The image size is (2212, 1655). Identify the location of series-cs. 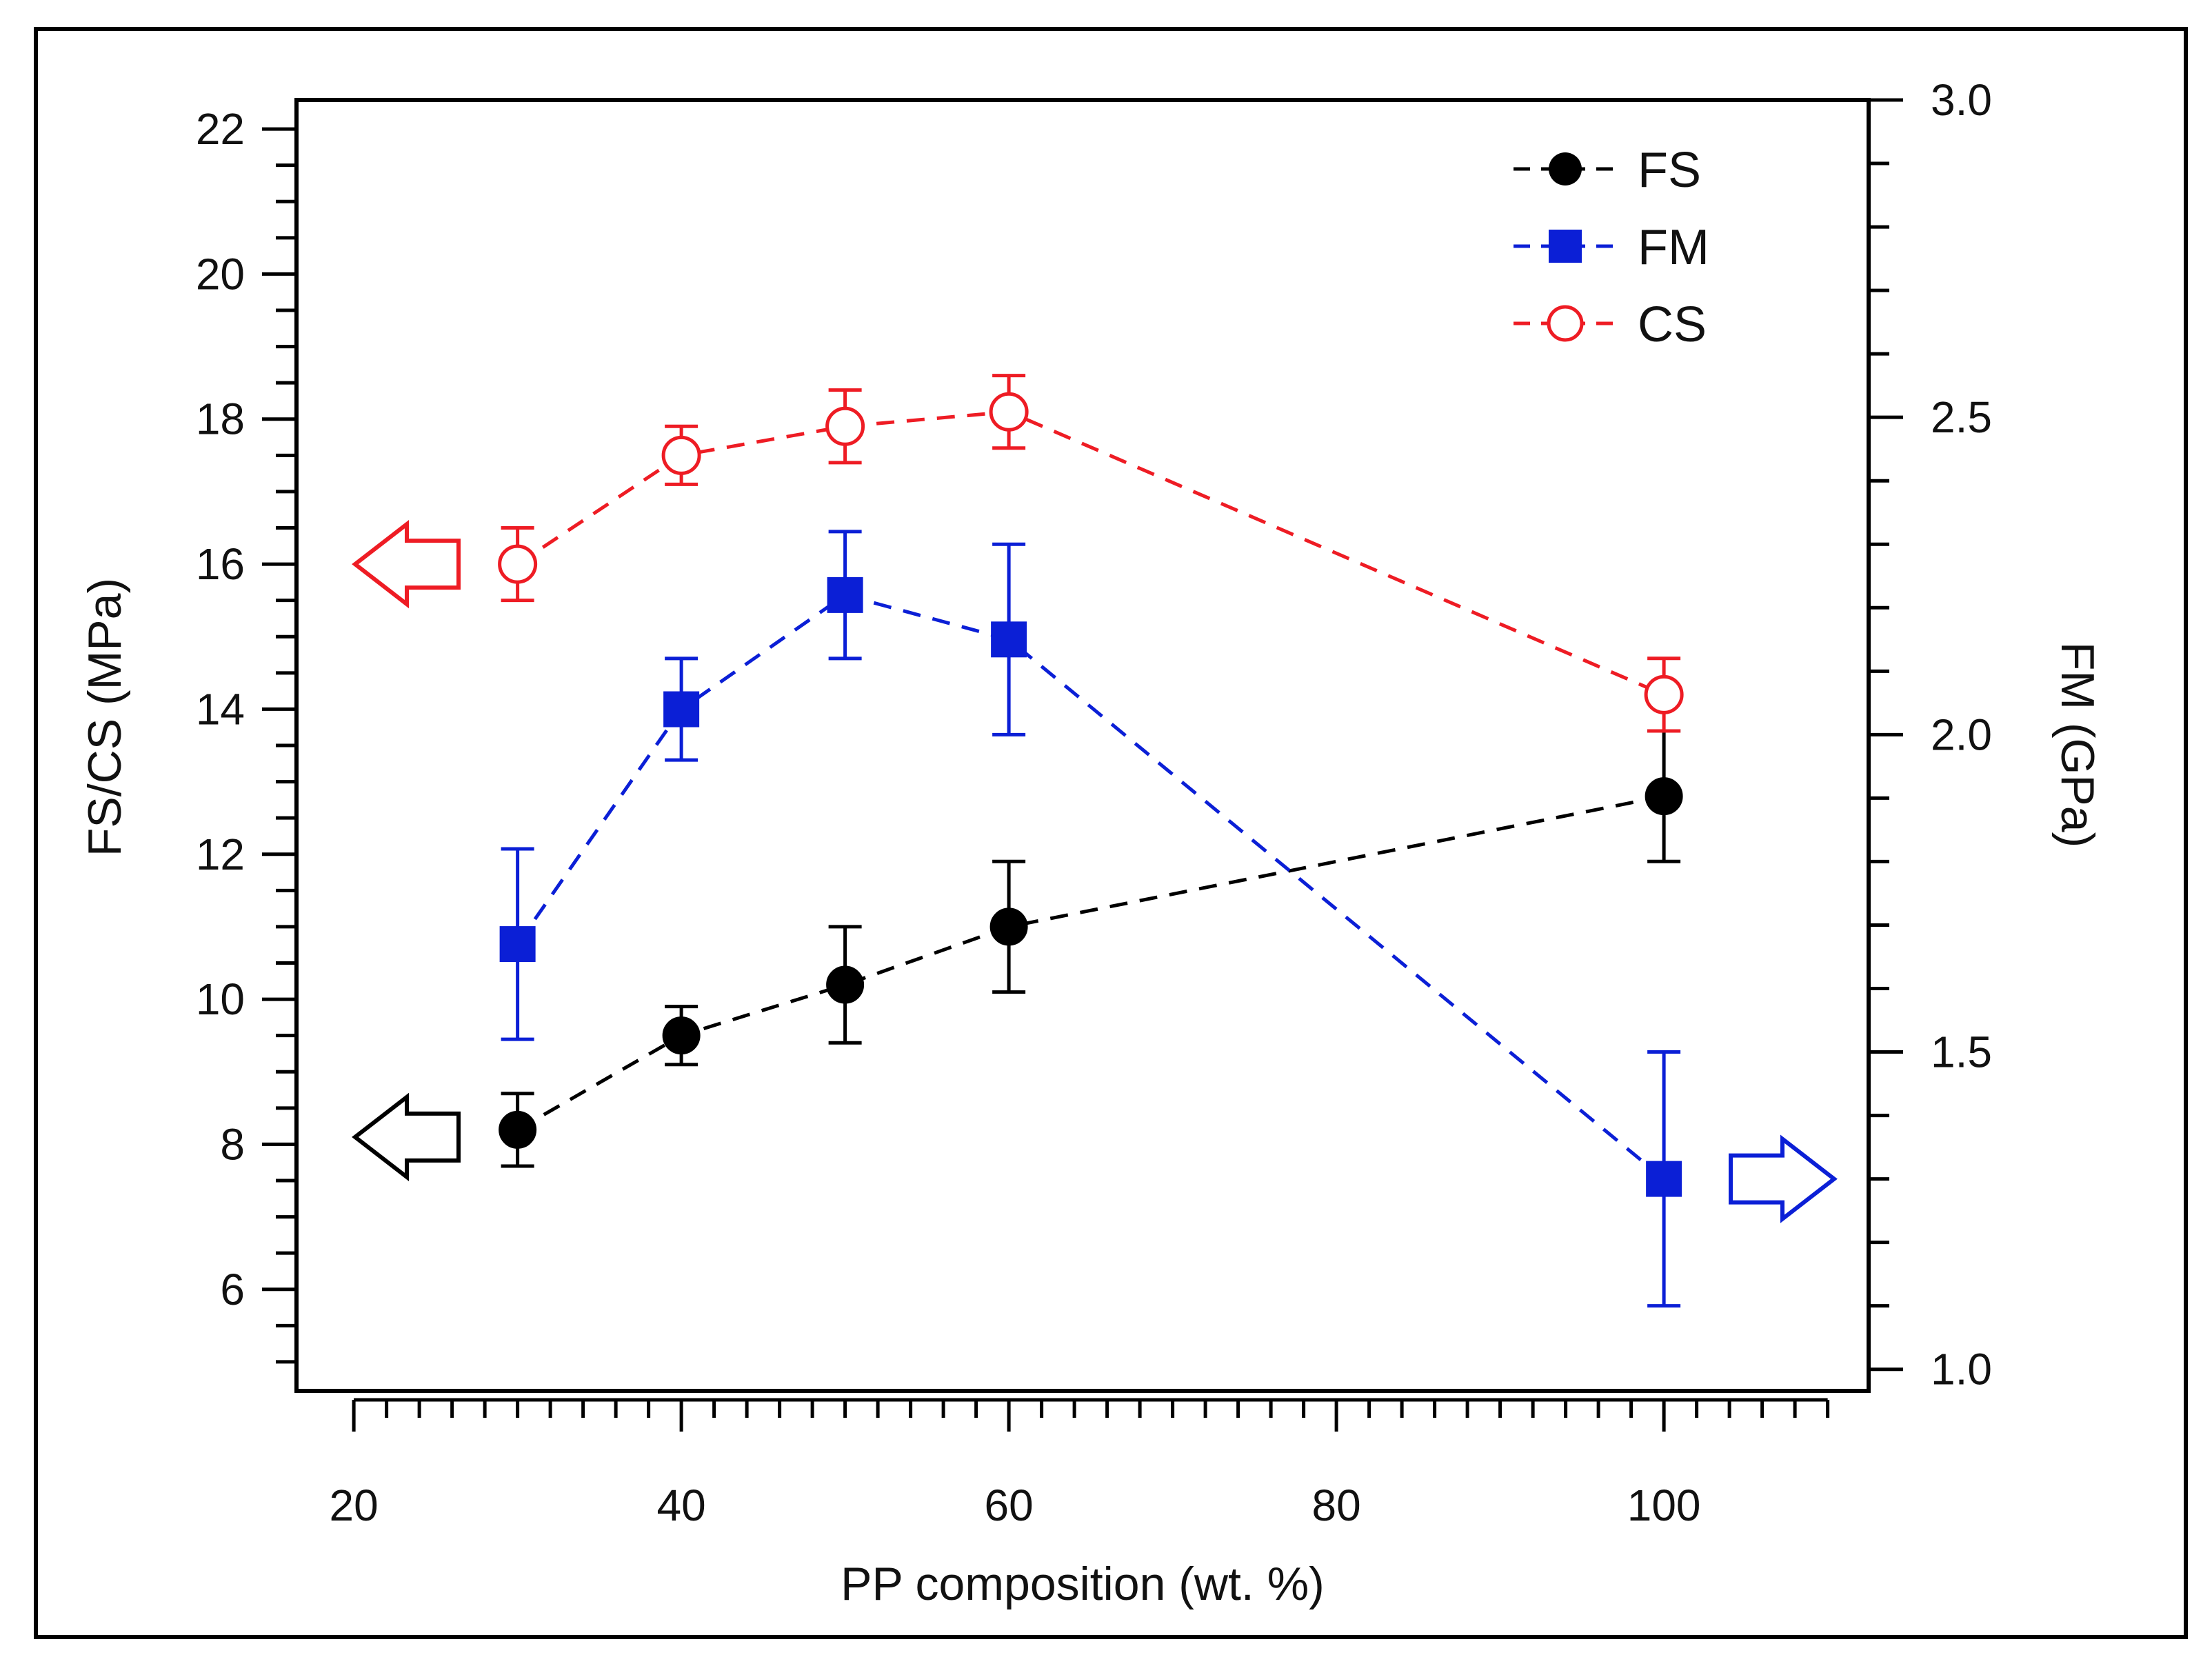
(1091, 553).